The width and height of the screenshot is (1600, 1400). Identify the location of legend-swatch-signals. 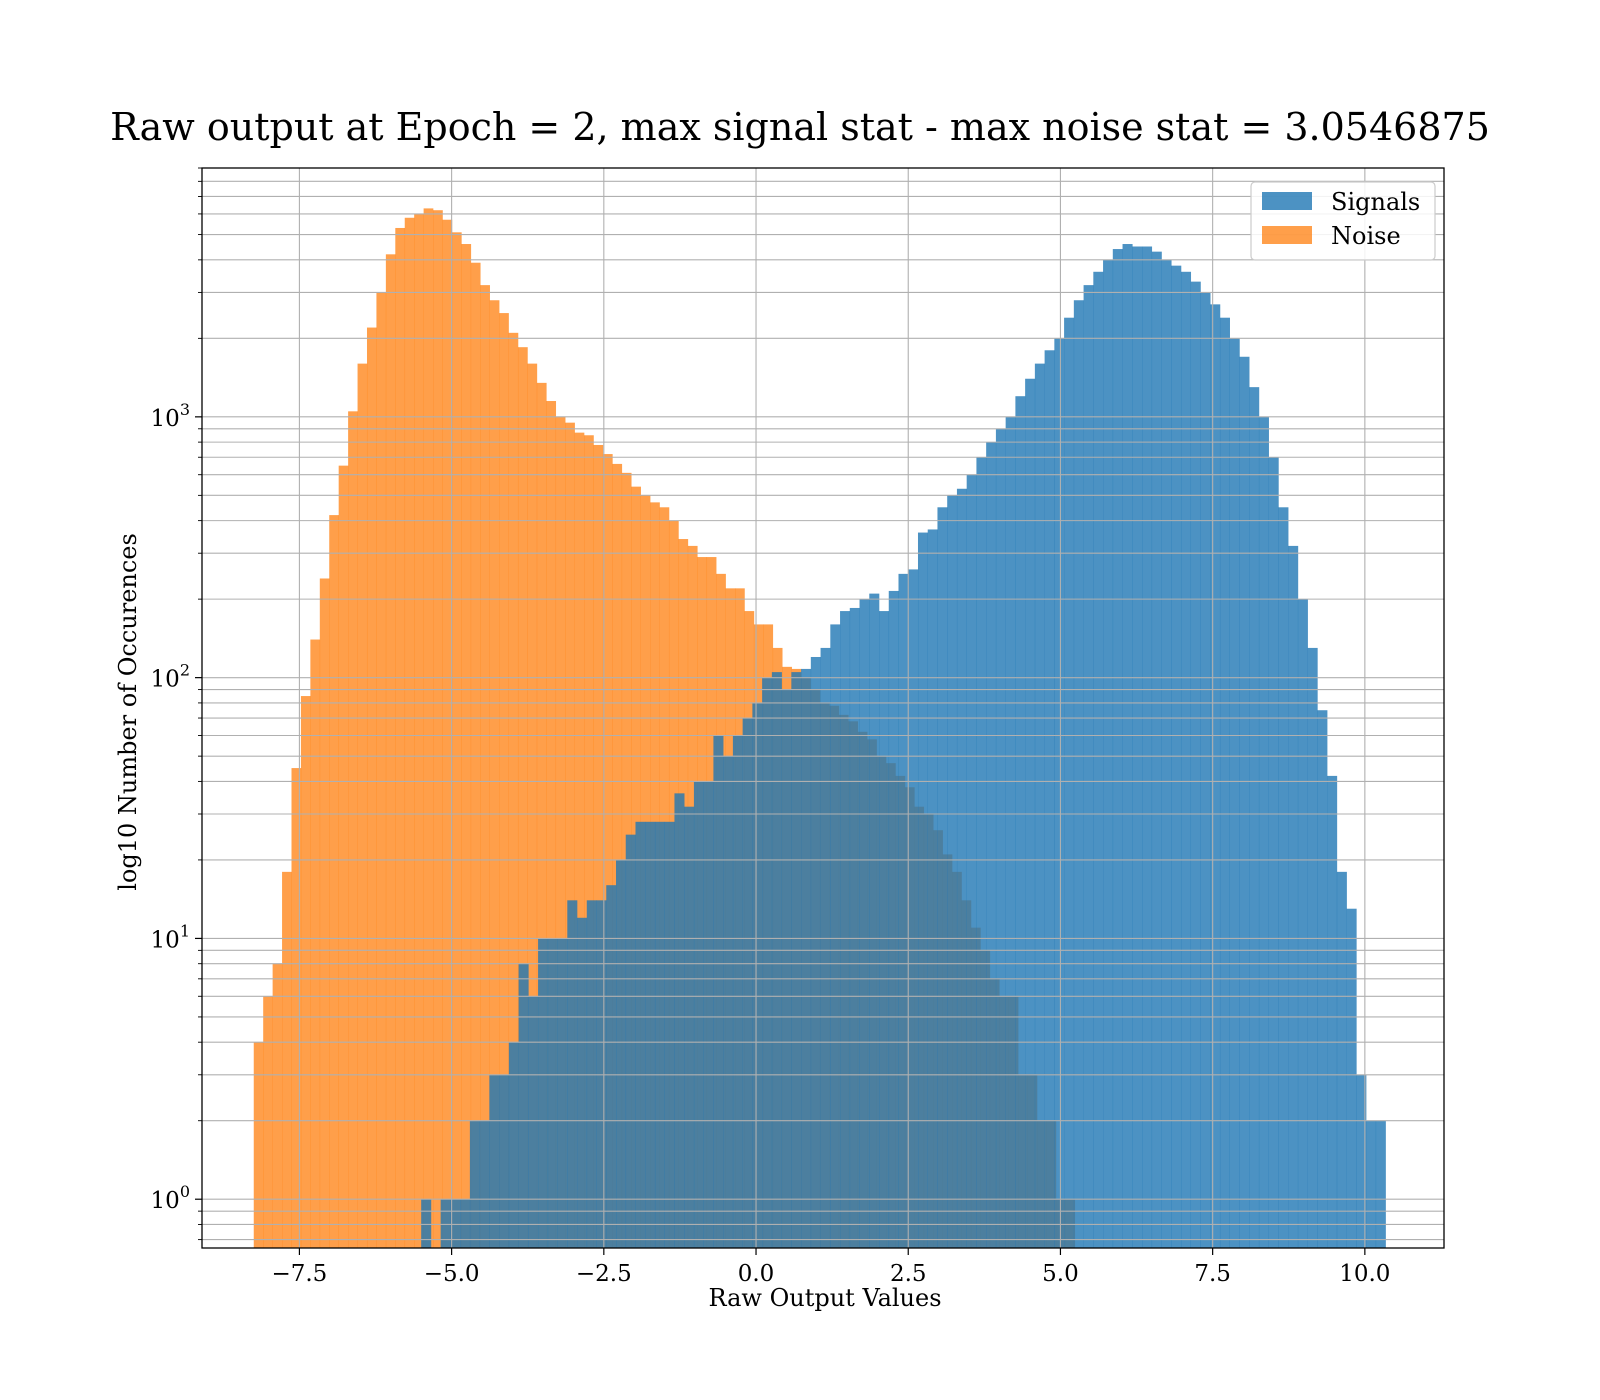
(1287, 201).